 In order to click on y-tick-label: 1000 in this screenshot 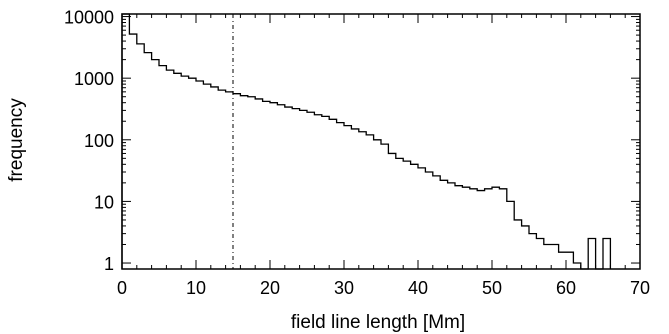, I will do `click(94, 79)`.